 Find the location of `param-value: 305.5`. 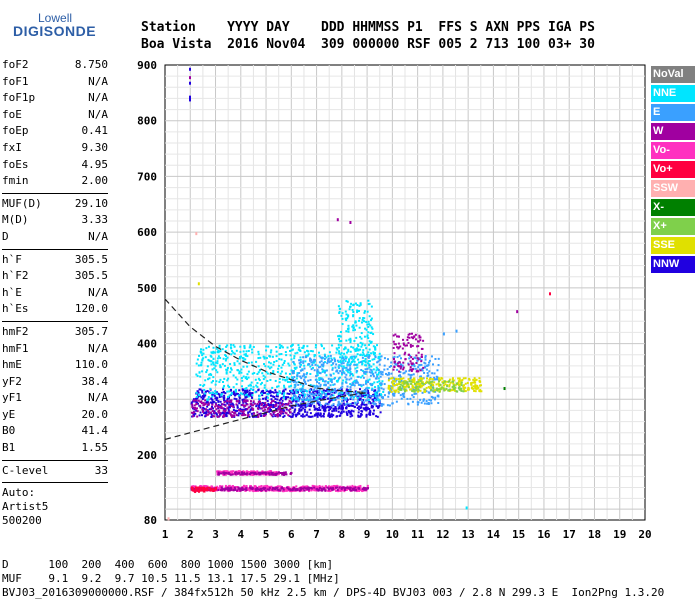

param-value: 305.5 is located at coordinates (91, 276).